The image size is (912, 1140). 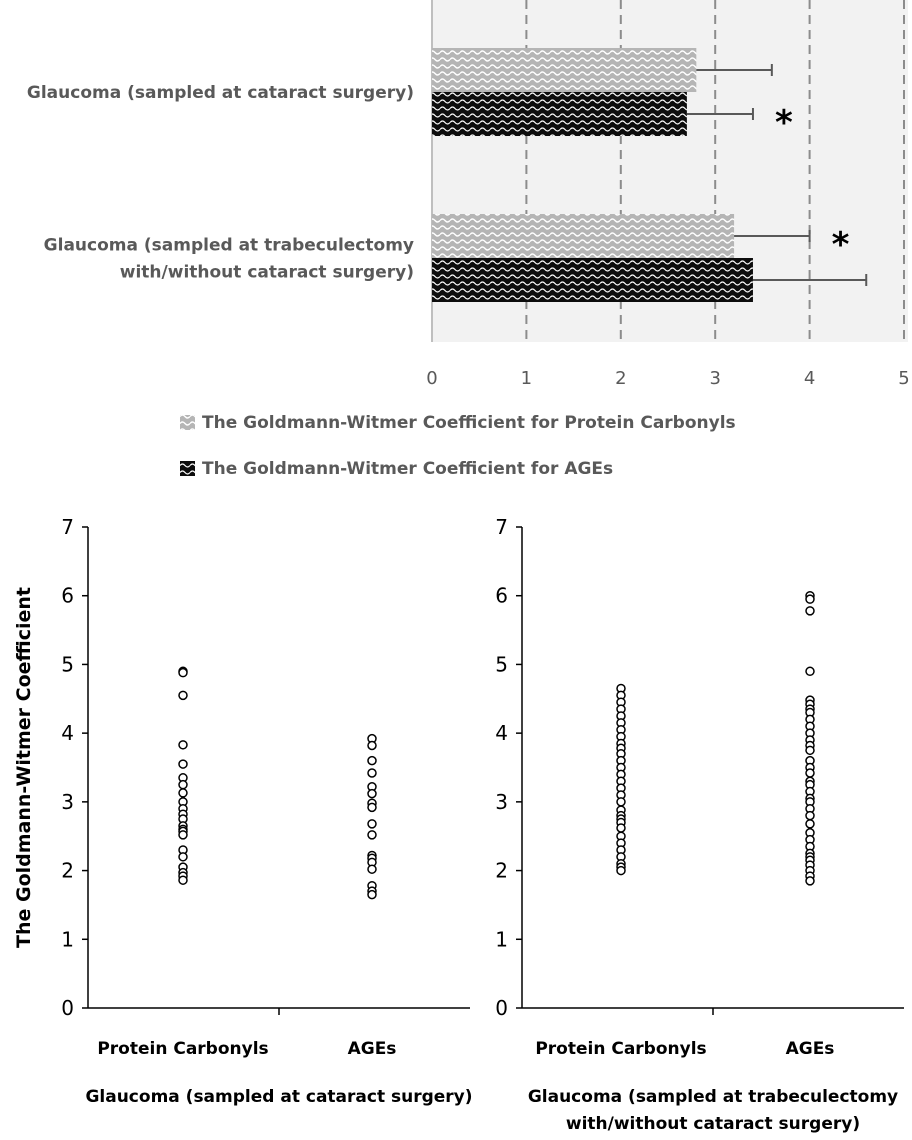 What do you see at coordinates (809, 378) in the screenshot?
I see `bar-x-tick-label: 4` at bounding box center [809, 378].